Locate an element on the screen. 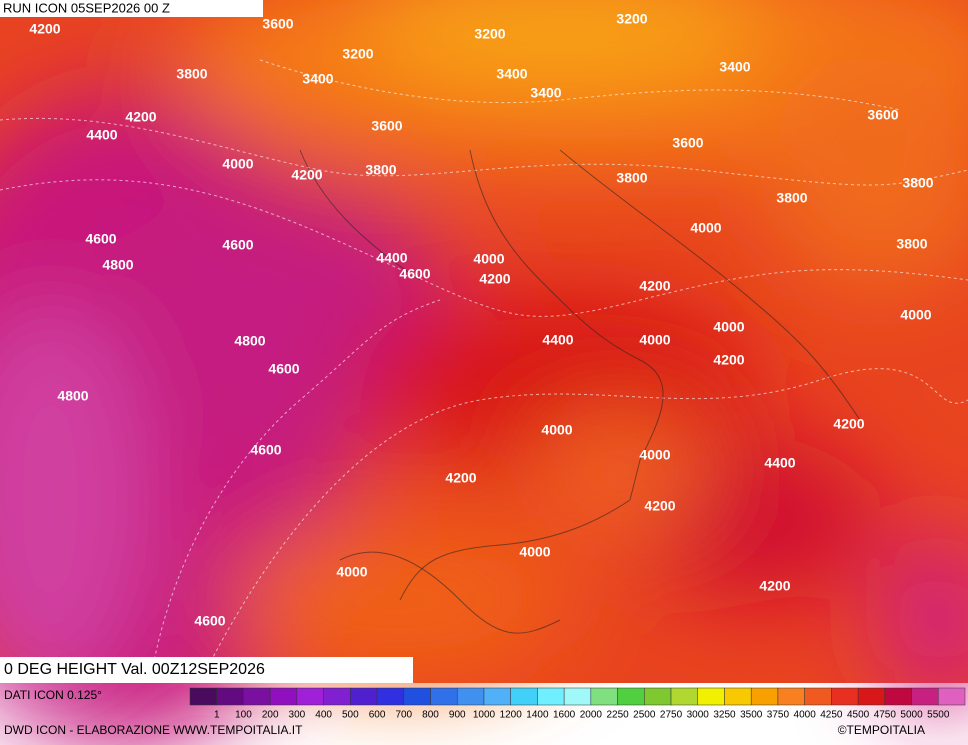 The image size is (968, 745). valid-box is located at coordinates (206, 670).